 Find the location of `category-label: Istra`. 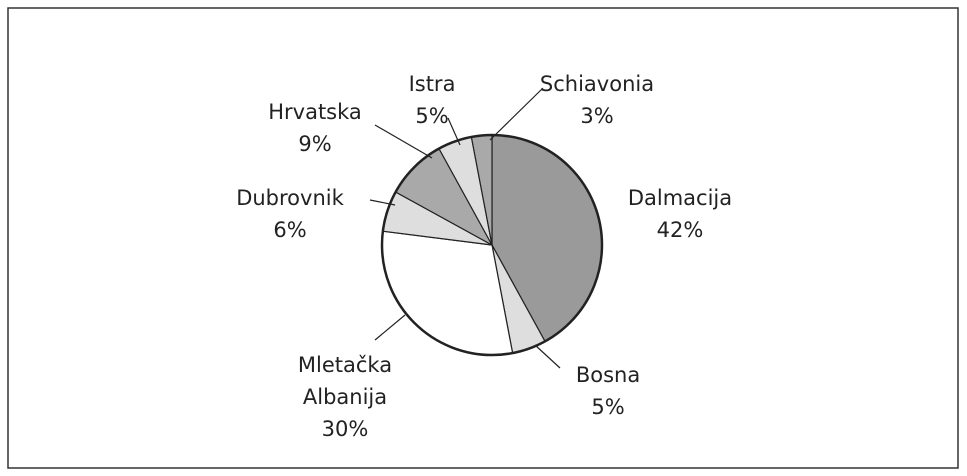

category-label: Istra is located at coordinates (432, 84).